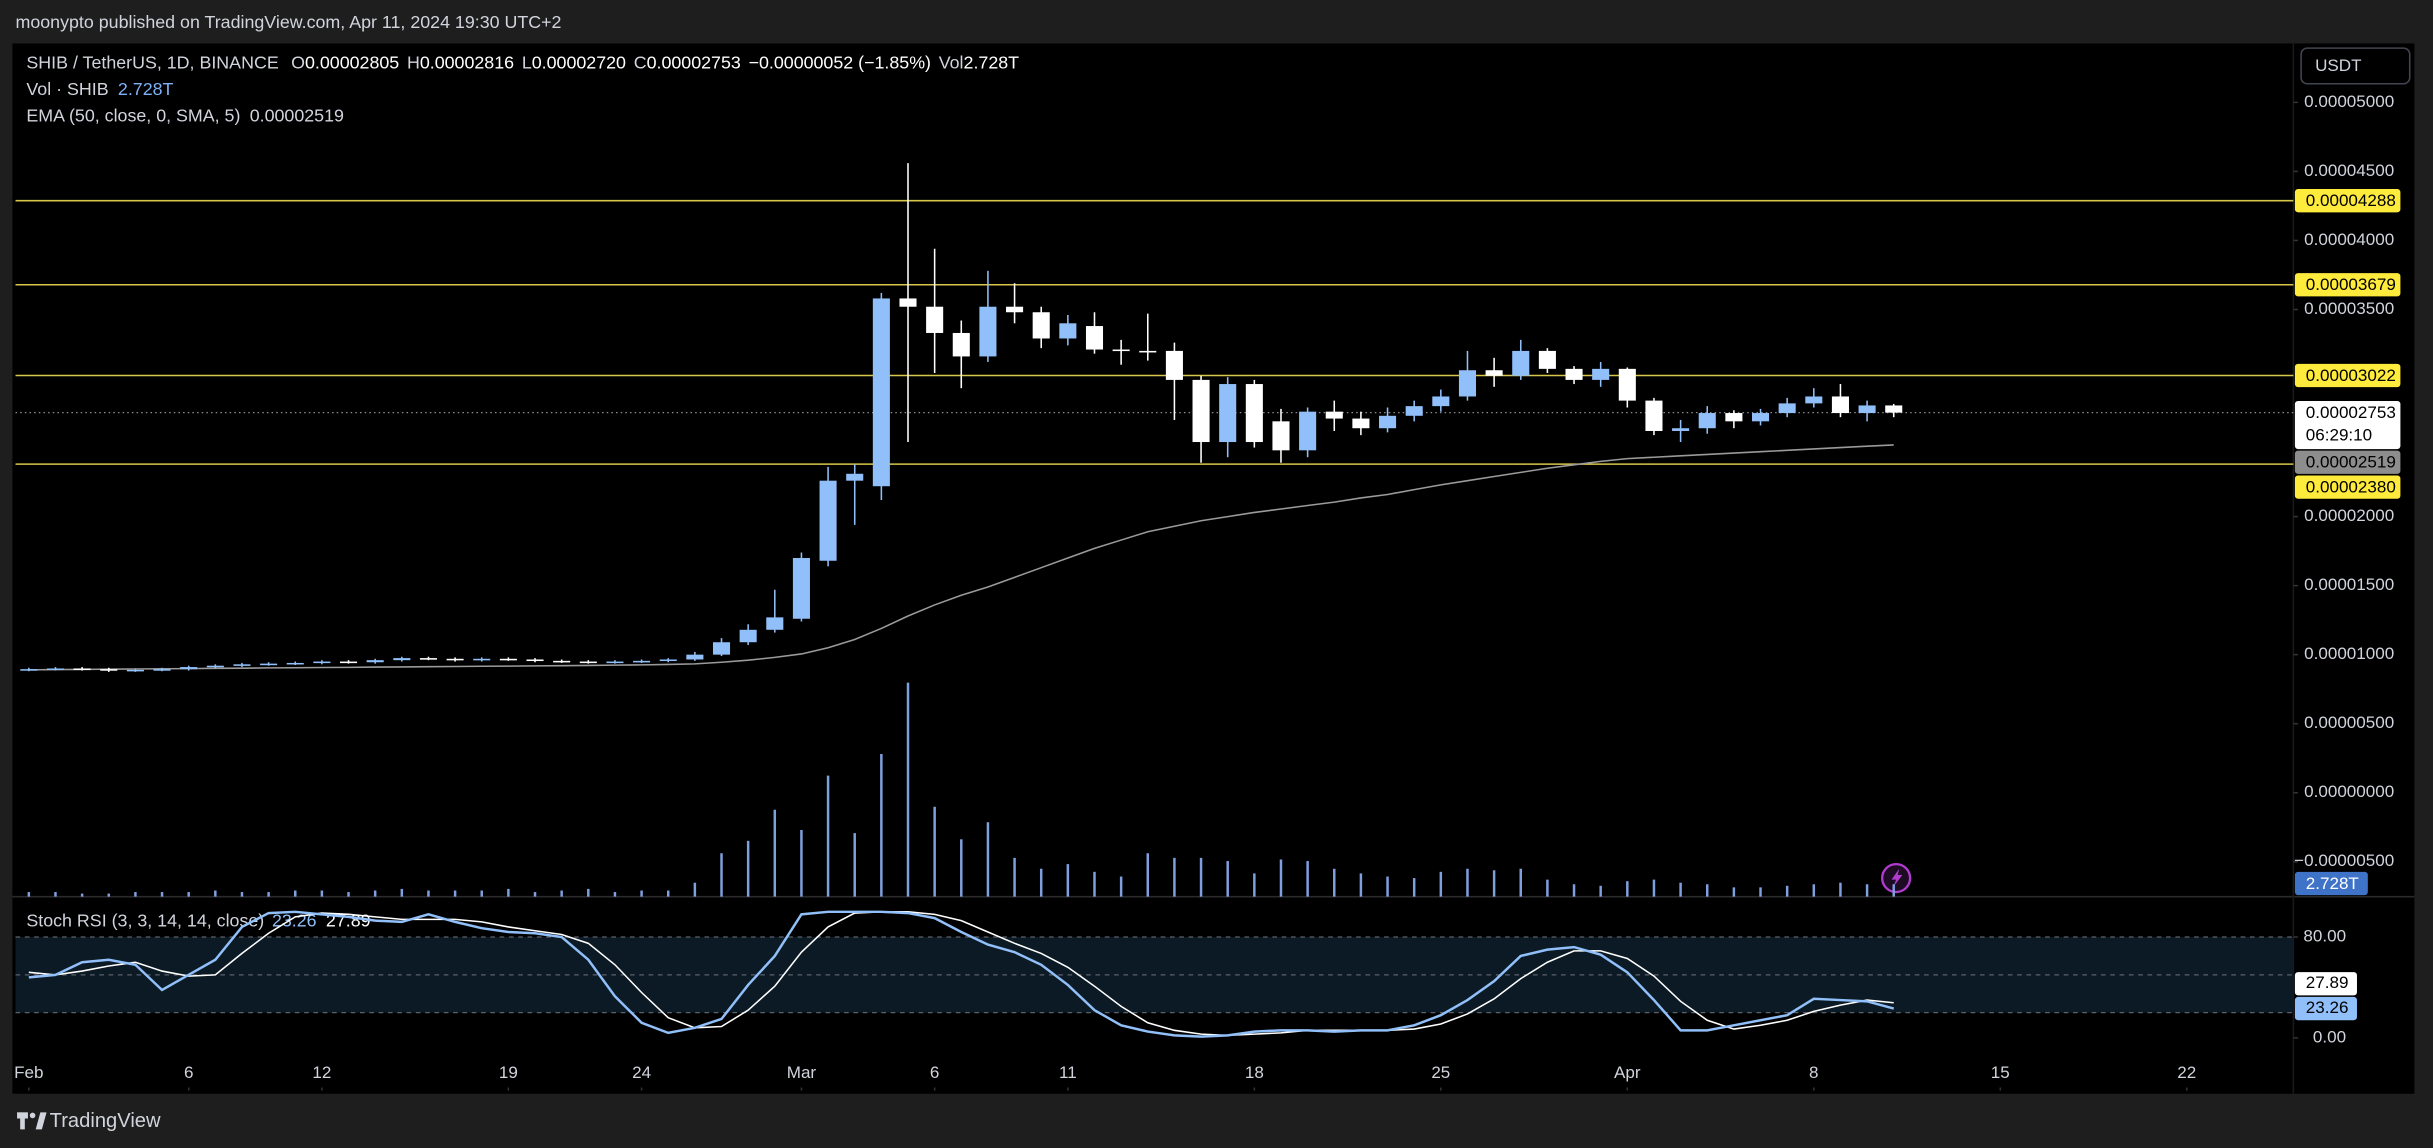  What do you see at coordinates (579, 62) in the screenshot?
I see `legend-text: 0.00002720` at bounding box center [579, 62].